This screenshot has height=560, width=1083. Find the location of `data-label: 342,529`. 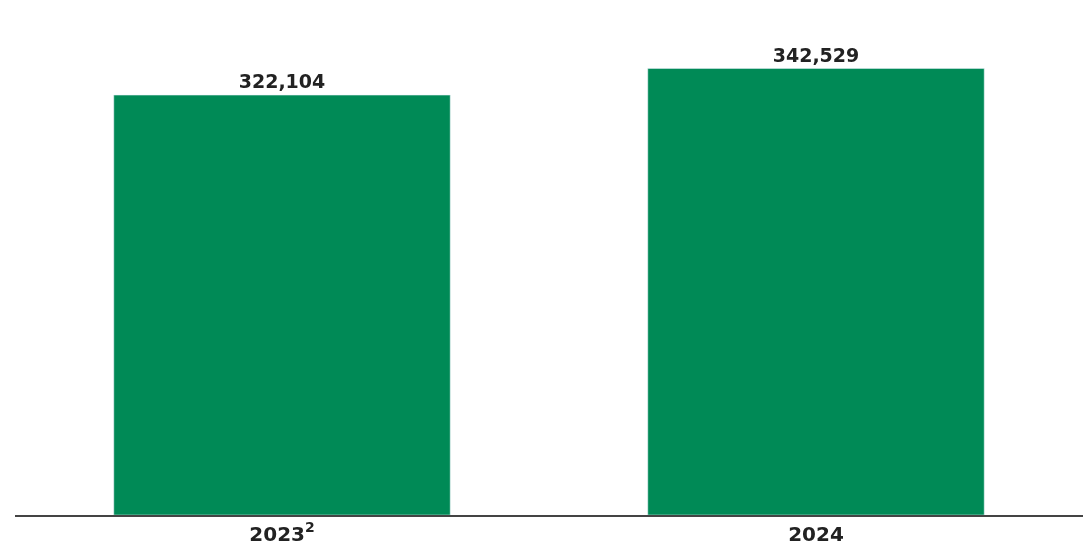

data-label: 342,529 is located at coordinates (816, 54).